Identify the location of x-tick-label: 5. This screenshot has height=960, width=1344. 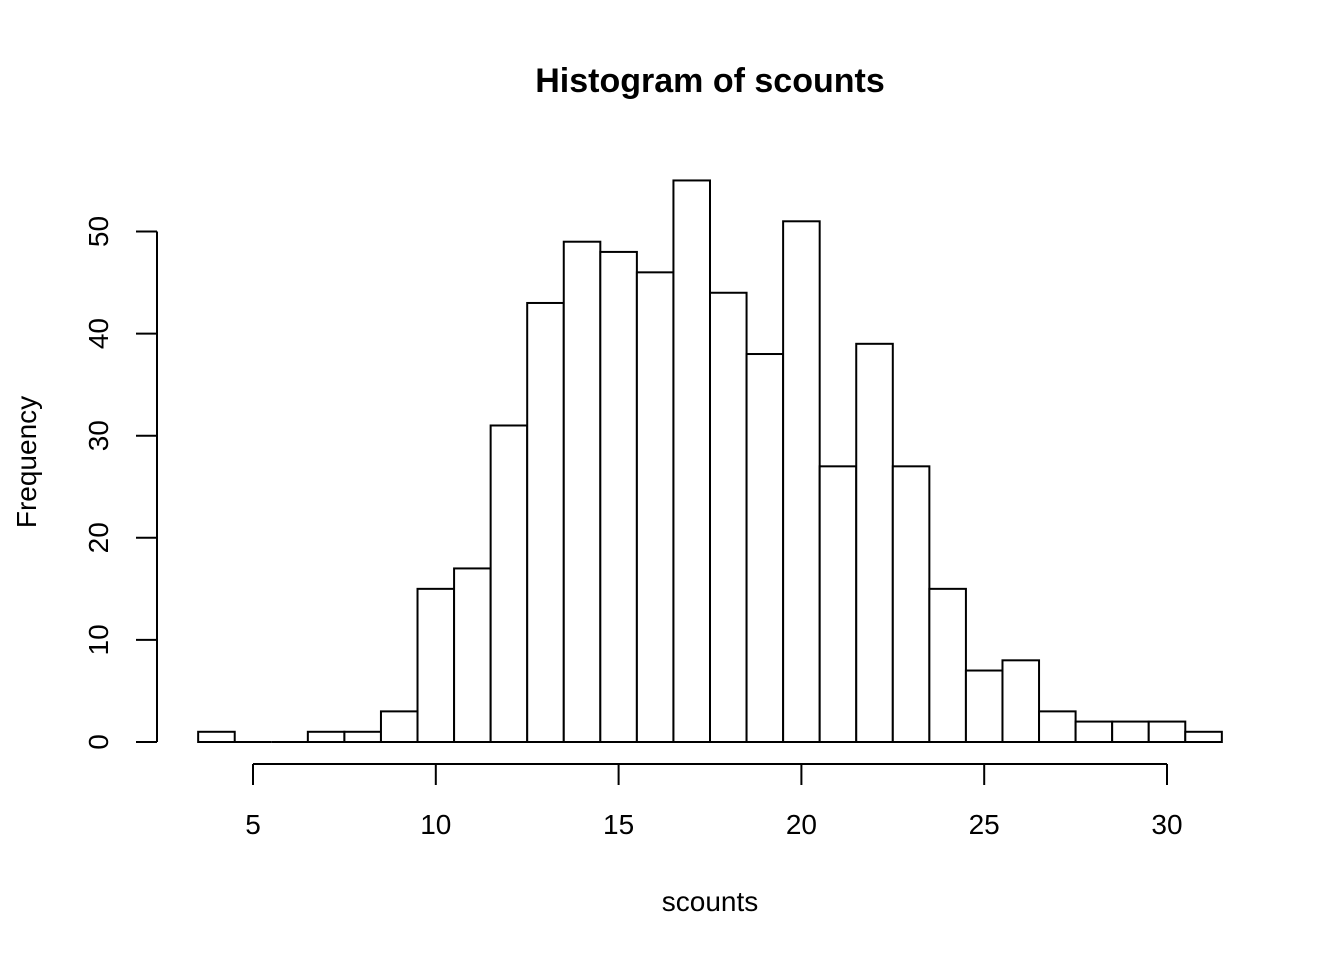
(253, 824).